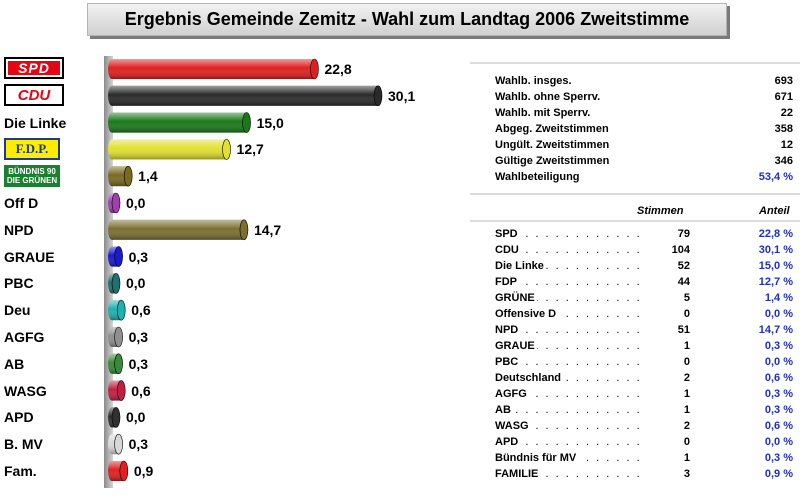 Image resolution: width=800 pixels, height=498 pixels. I want to click on party-label: AB, so click(14, 363).